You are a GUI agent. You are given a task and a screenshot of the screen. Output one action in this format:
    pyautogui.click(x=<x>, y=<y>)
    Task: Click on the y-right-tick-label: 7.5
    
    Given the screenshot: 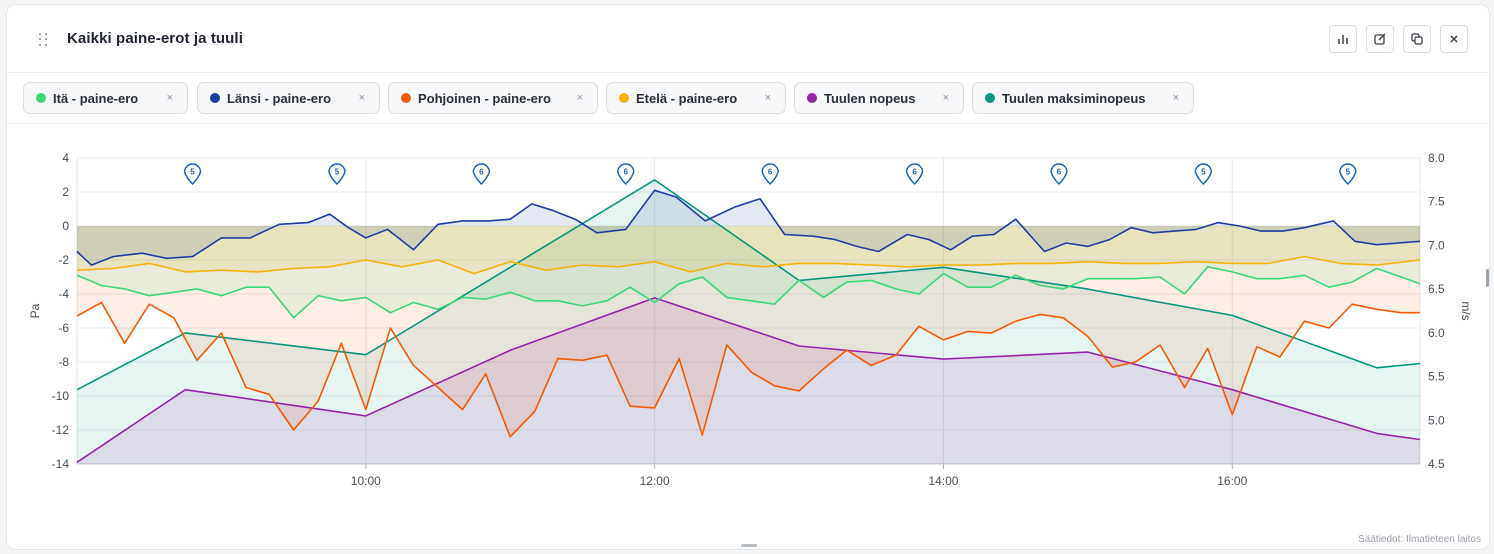 What is the action you would take?
    pyautogui.click(x=1436, y=202)
    